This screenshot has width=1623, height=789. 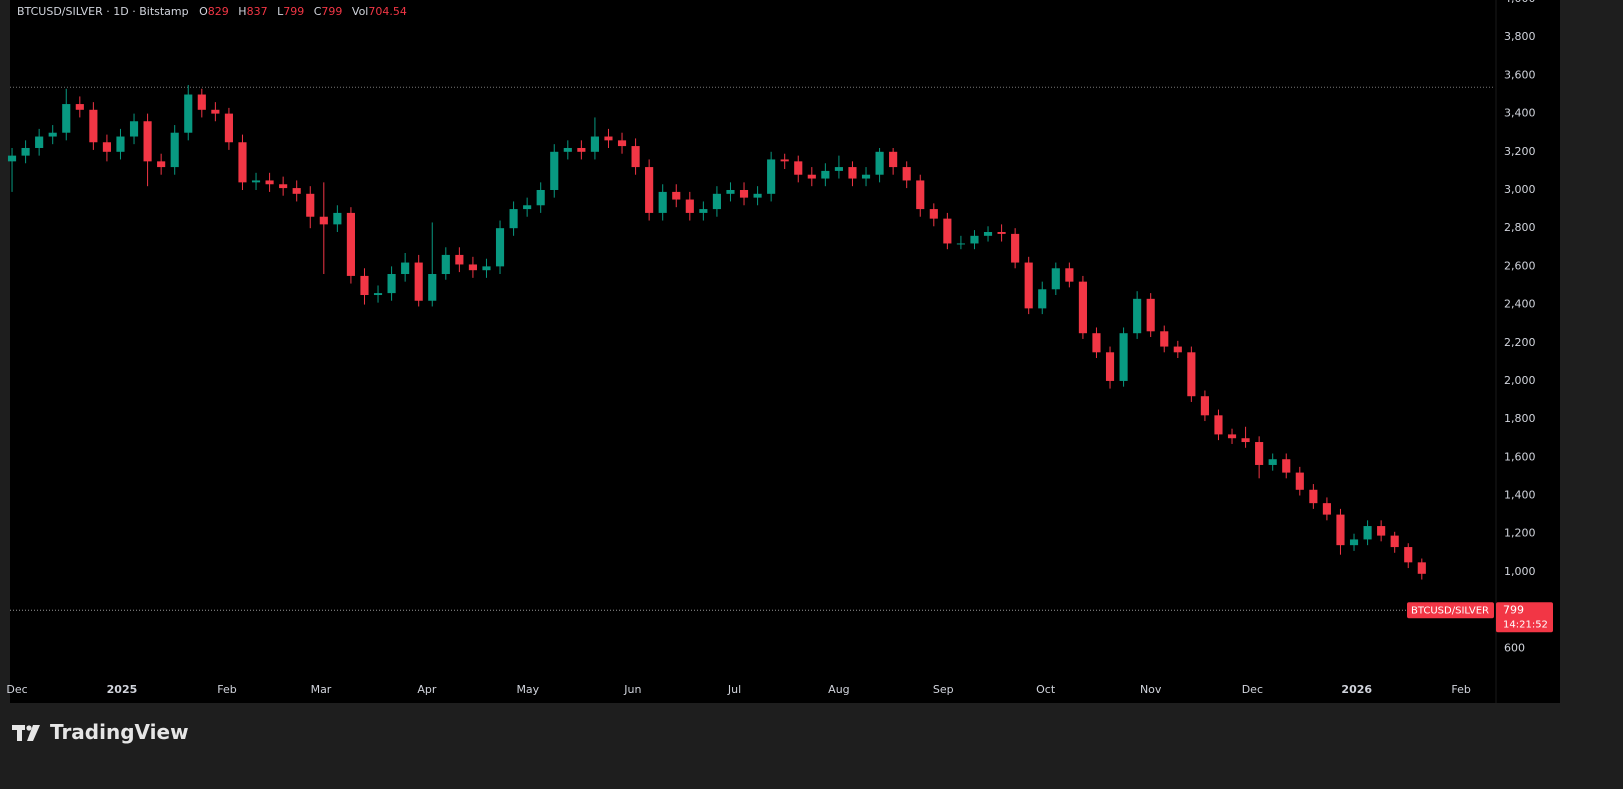 What do you see at coordinates (1520, 2) in the screenshot?
I see `y-tick-label: 4,000` at bounding box center [1520, 2].